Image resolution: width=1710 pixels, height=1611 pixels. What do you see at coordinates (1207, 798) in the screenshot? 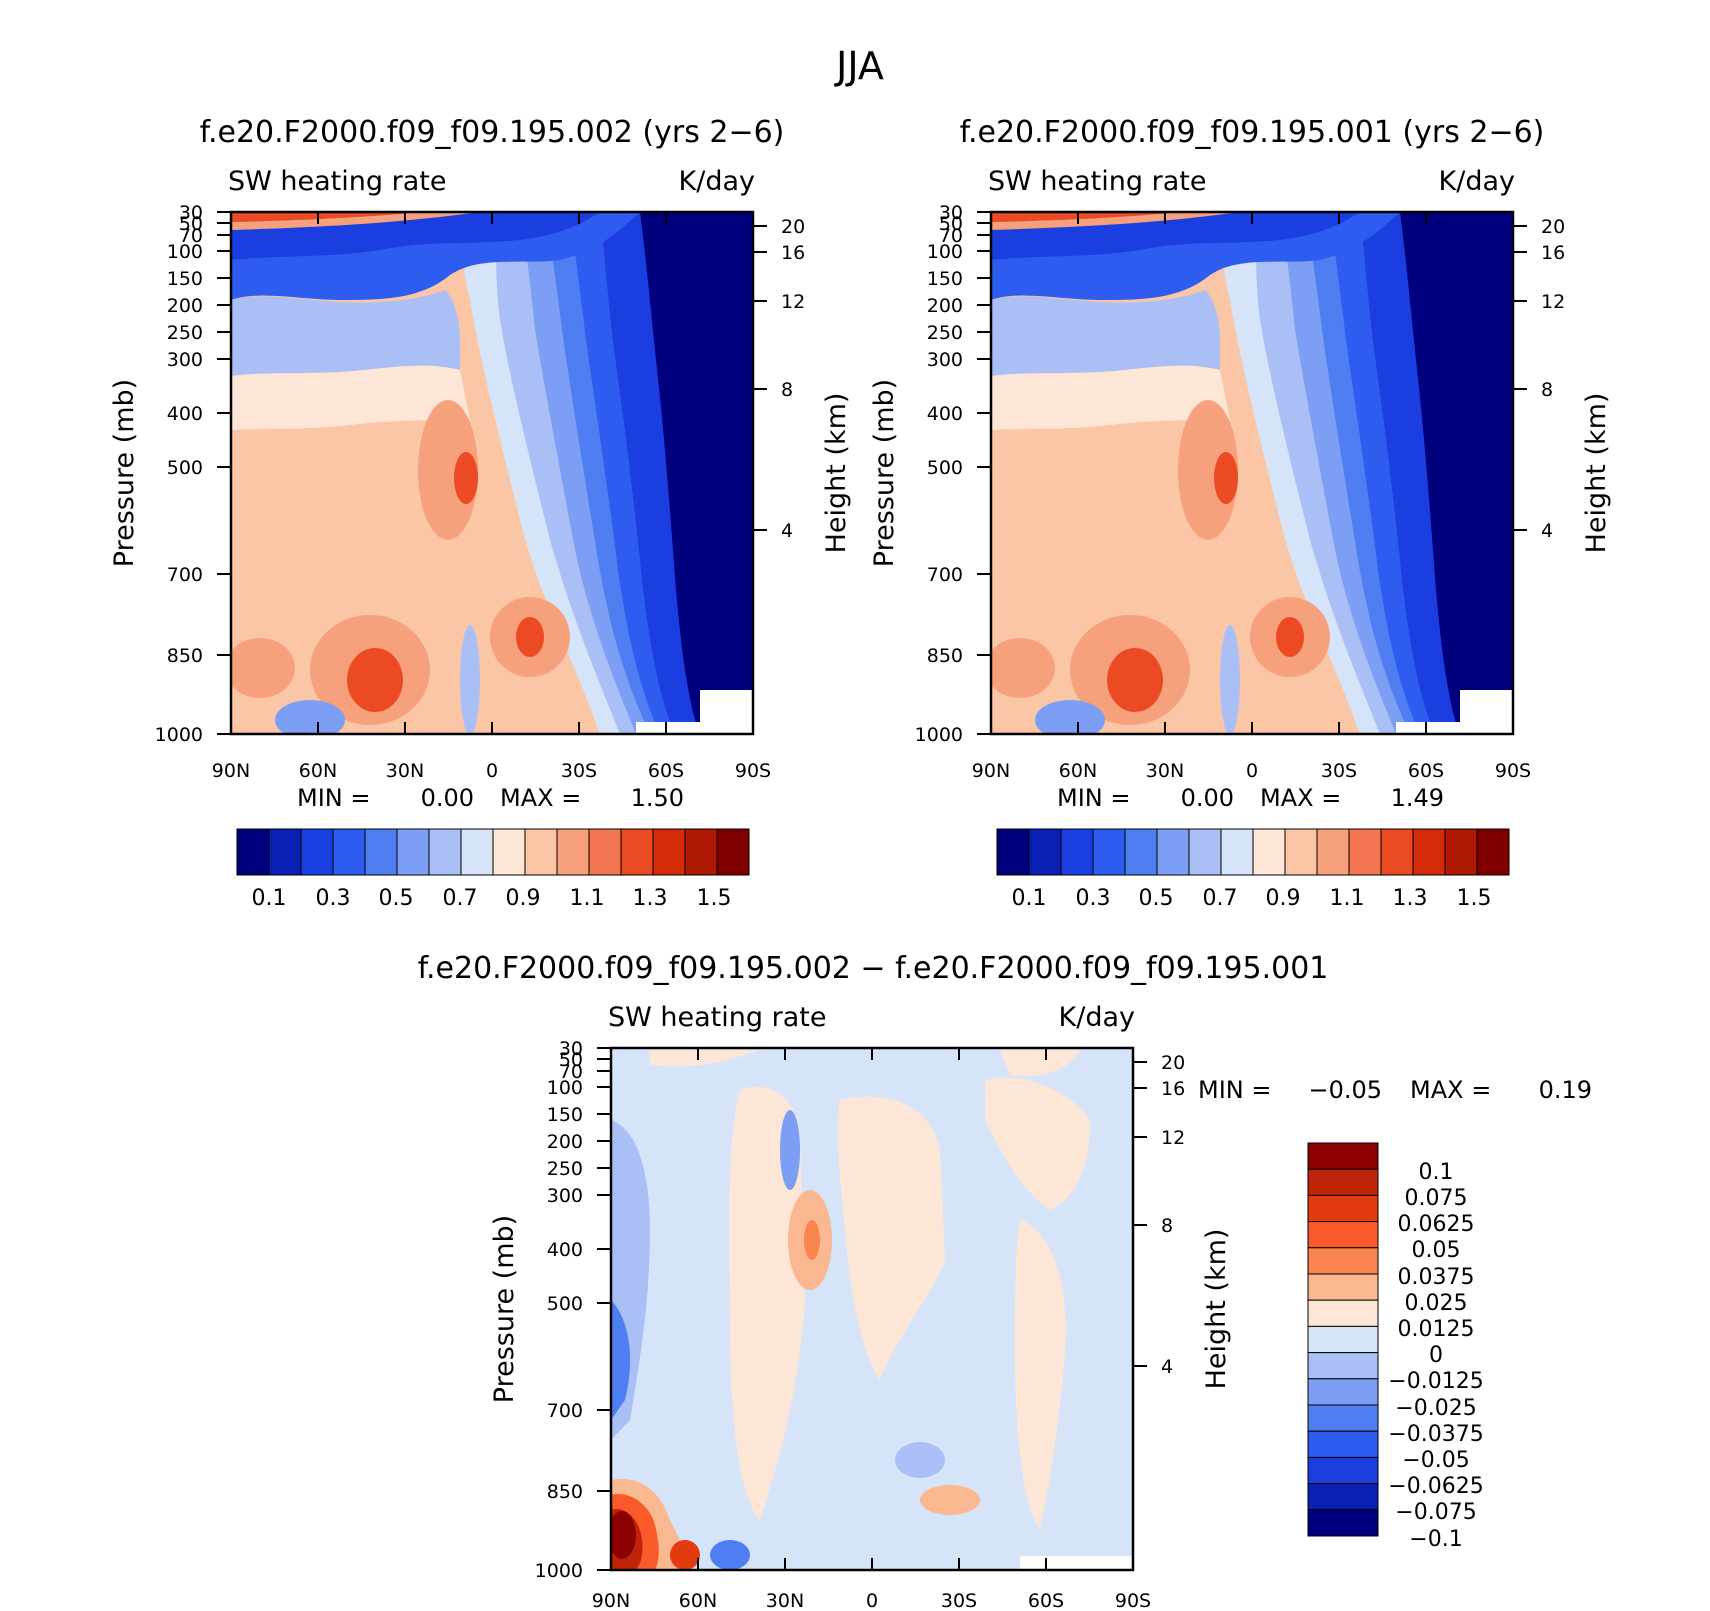
I see `min-value: 0.00` at bounding box center [1207, 798].